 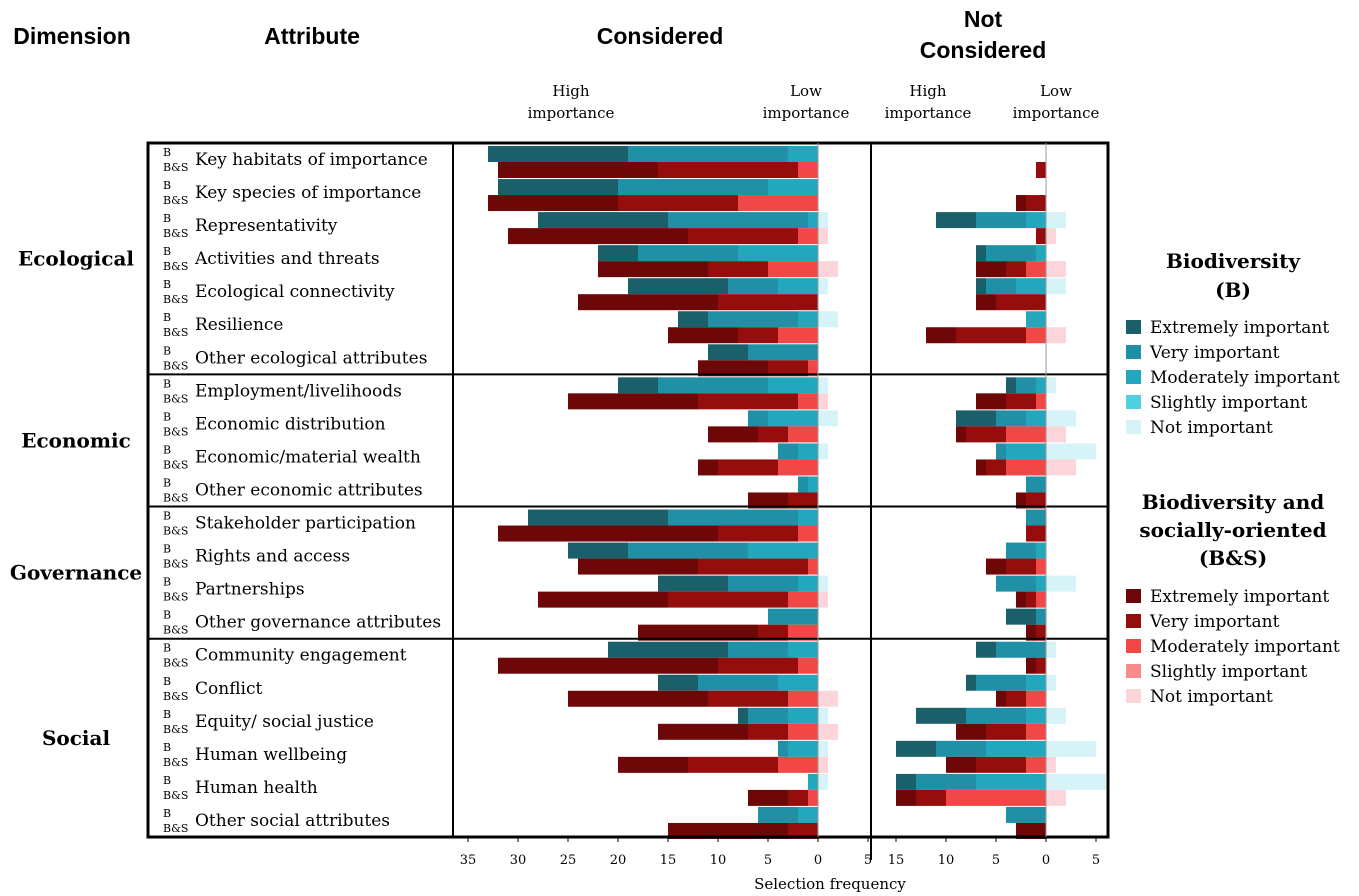 What do you see at coordinates (318, 623) in the screenshot?
I see `attribute-label: Other governance attributes` at bounding box center [318, 623].